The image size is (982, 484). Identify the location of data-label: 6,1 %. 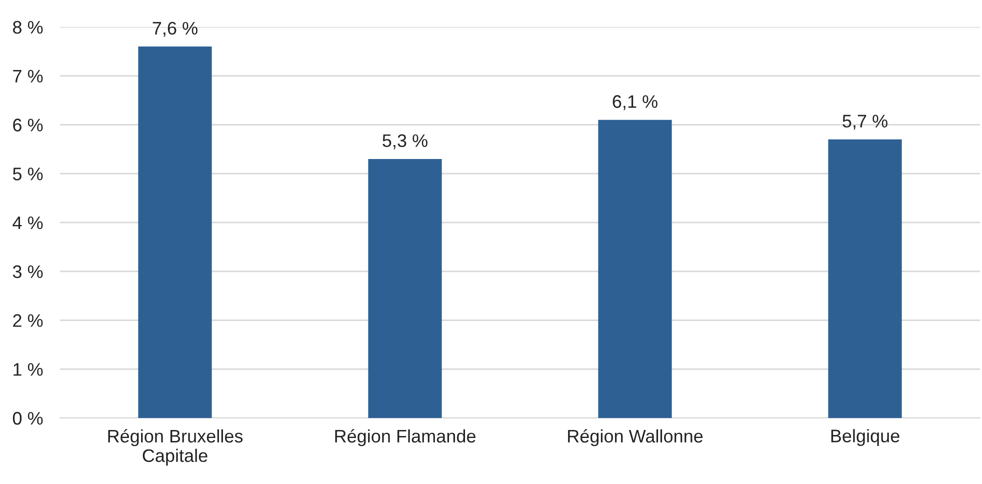
(635, 102).